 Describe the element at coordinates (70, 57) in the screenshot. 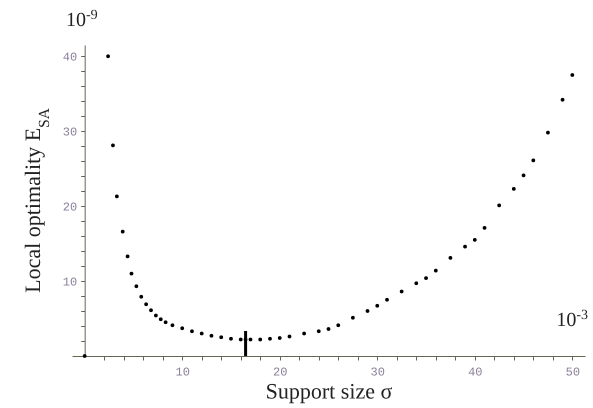

I see `y-tick-label: 40` at that location.